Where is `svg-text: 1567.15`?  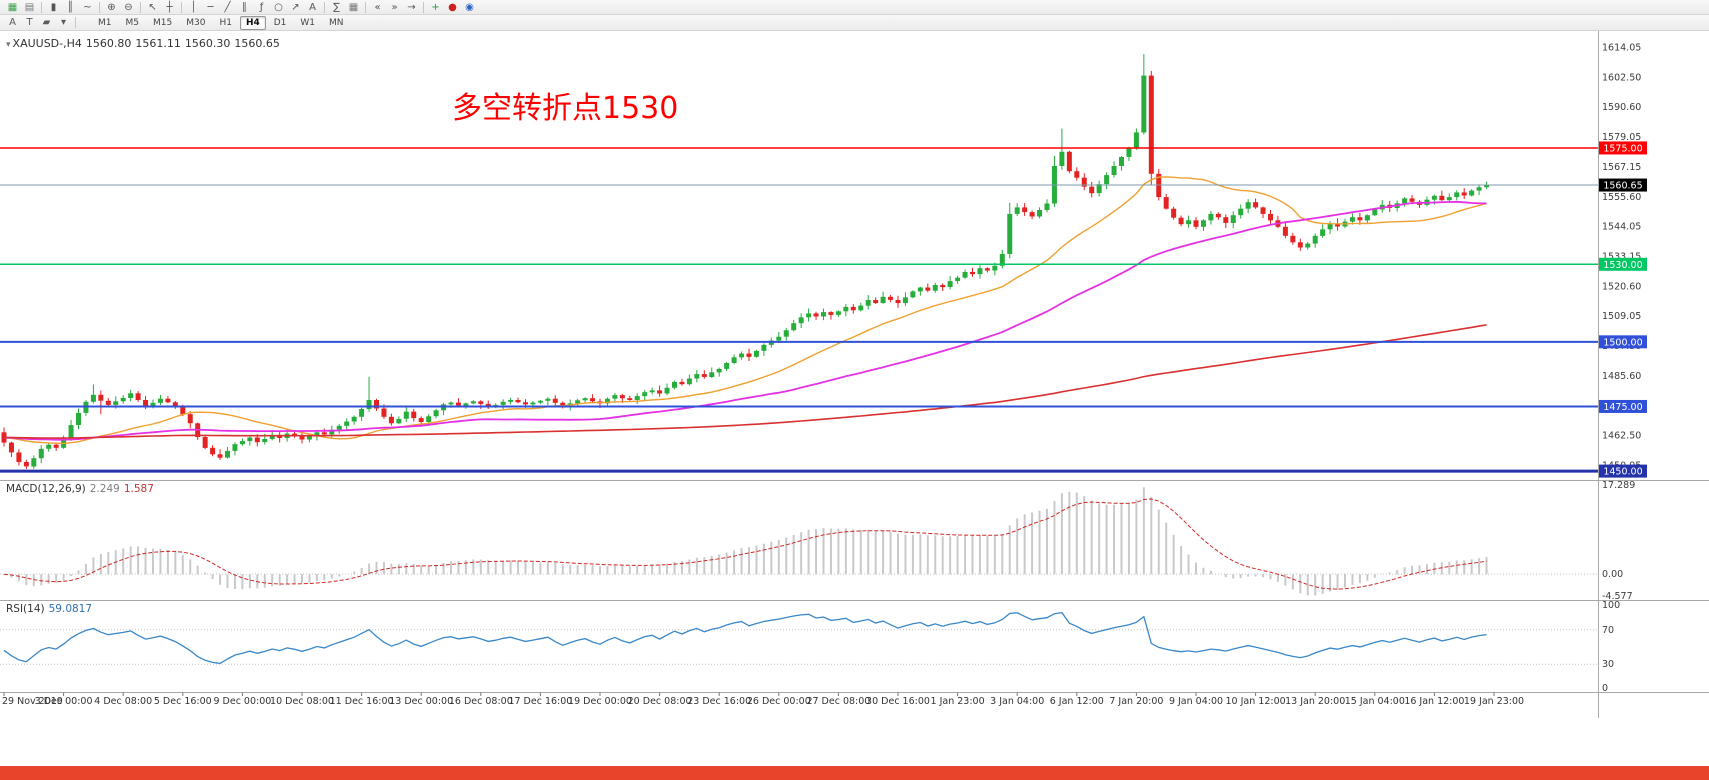 svg-text: 1567.15 is located at coordinates (1621, 167).